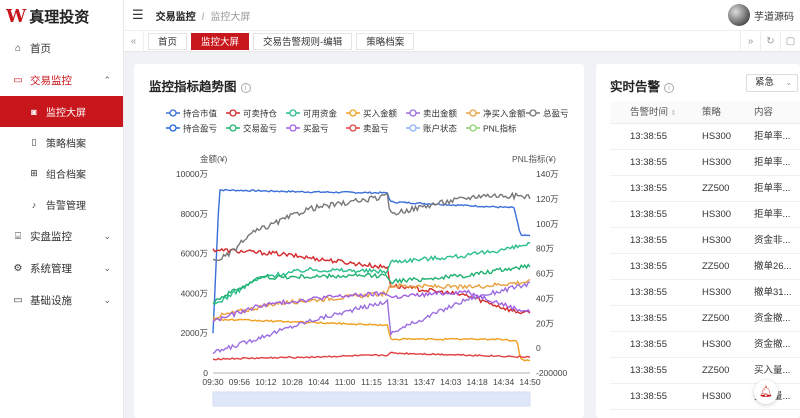  Describe the element at coordinates (316, 129) in the screenshot. I see `legend-label: 买盈亏` at that location.